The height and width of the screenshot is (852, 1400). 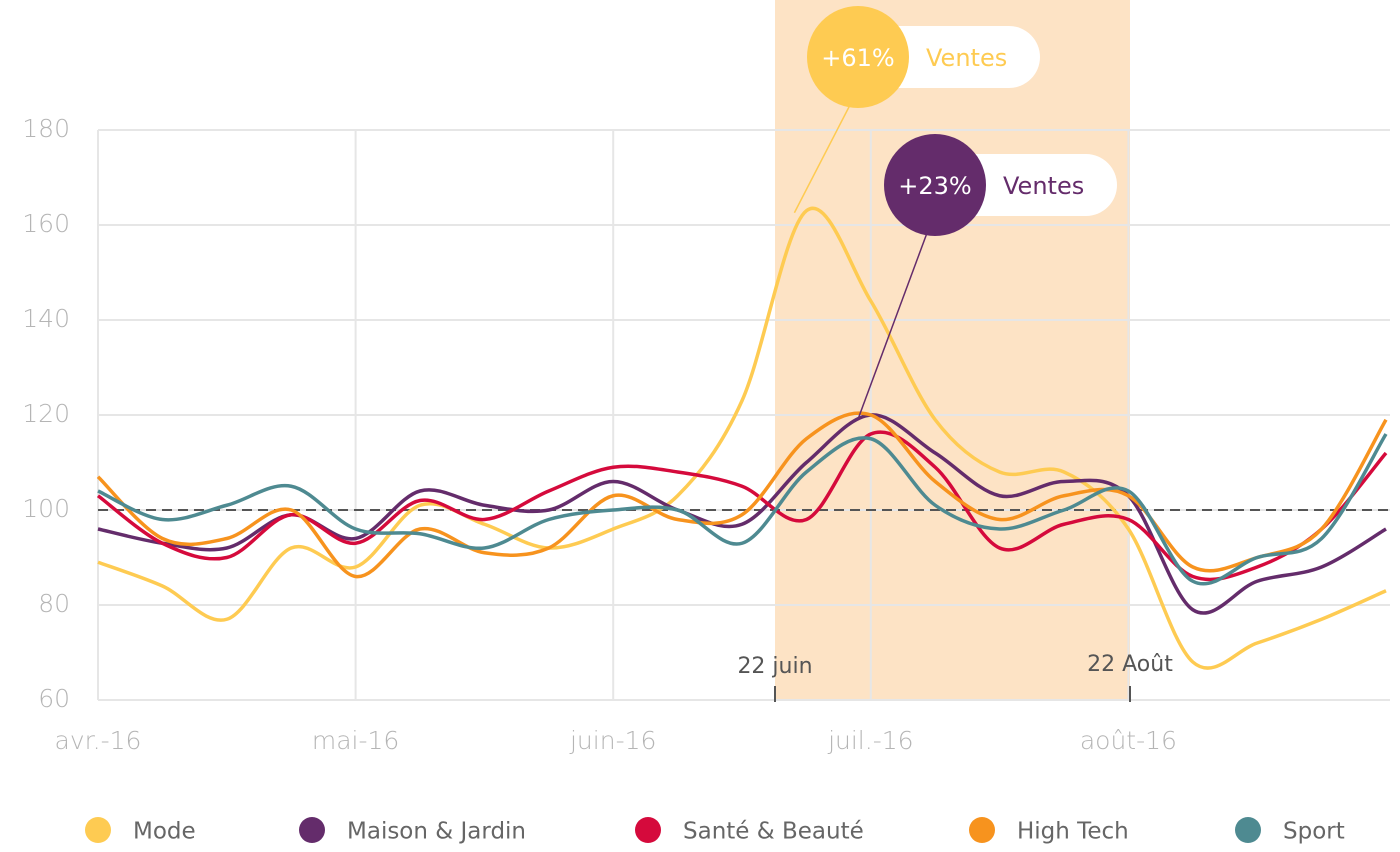 What do you see at coordinates (1314, 832) in the screenshot?
I see `legend-label: Sport` at bounding box center [1314, 832].